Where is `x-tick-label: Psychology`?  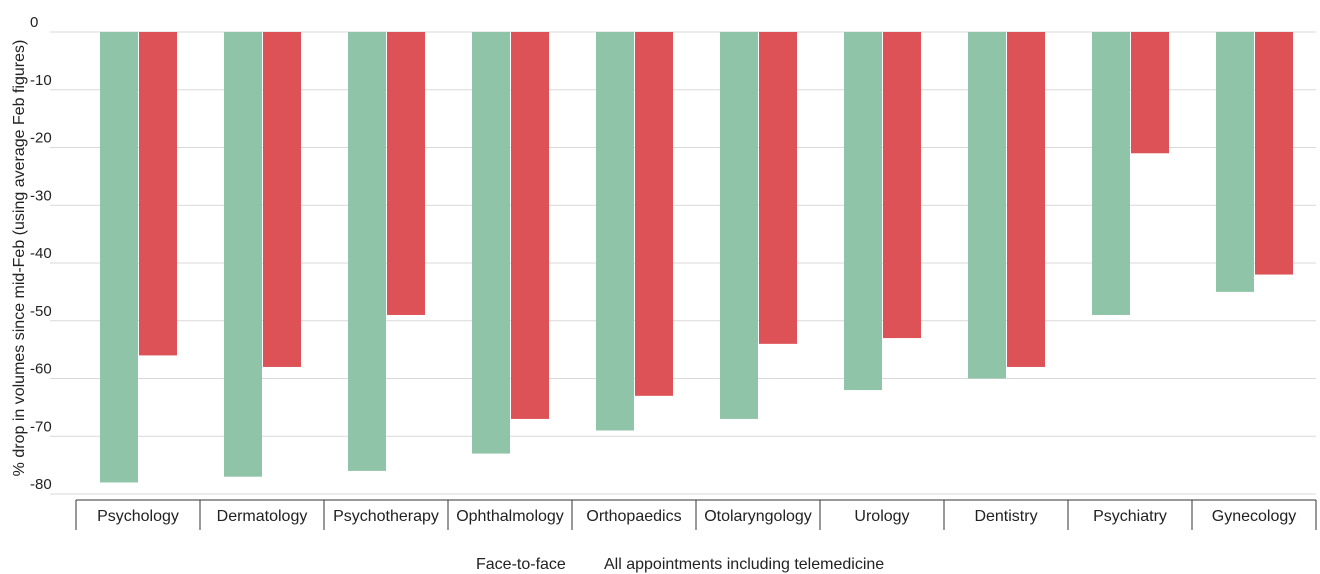 x-tick-label: Psychology is located at coordinates (138, 516).